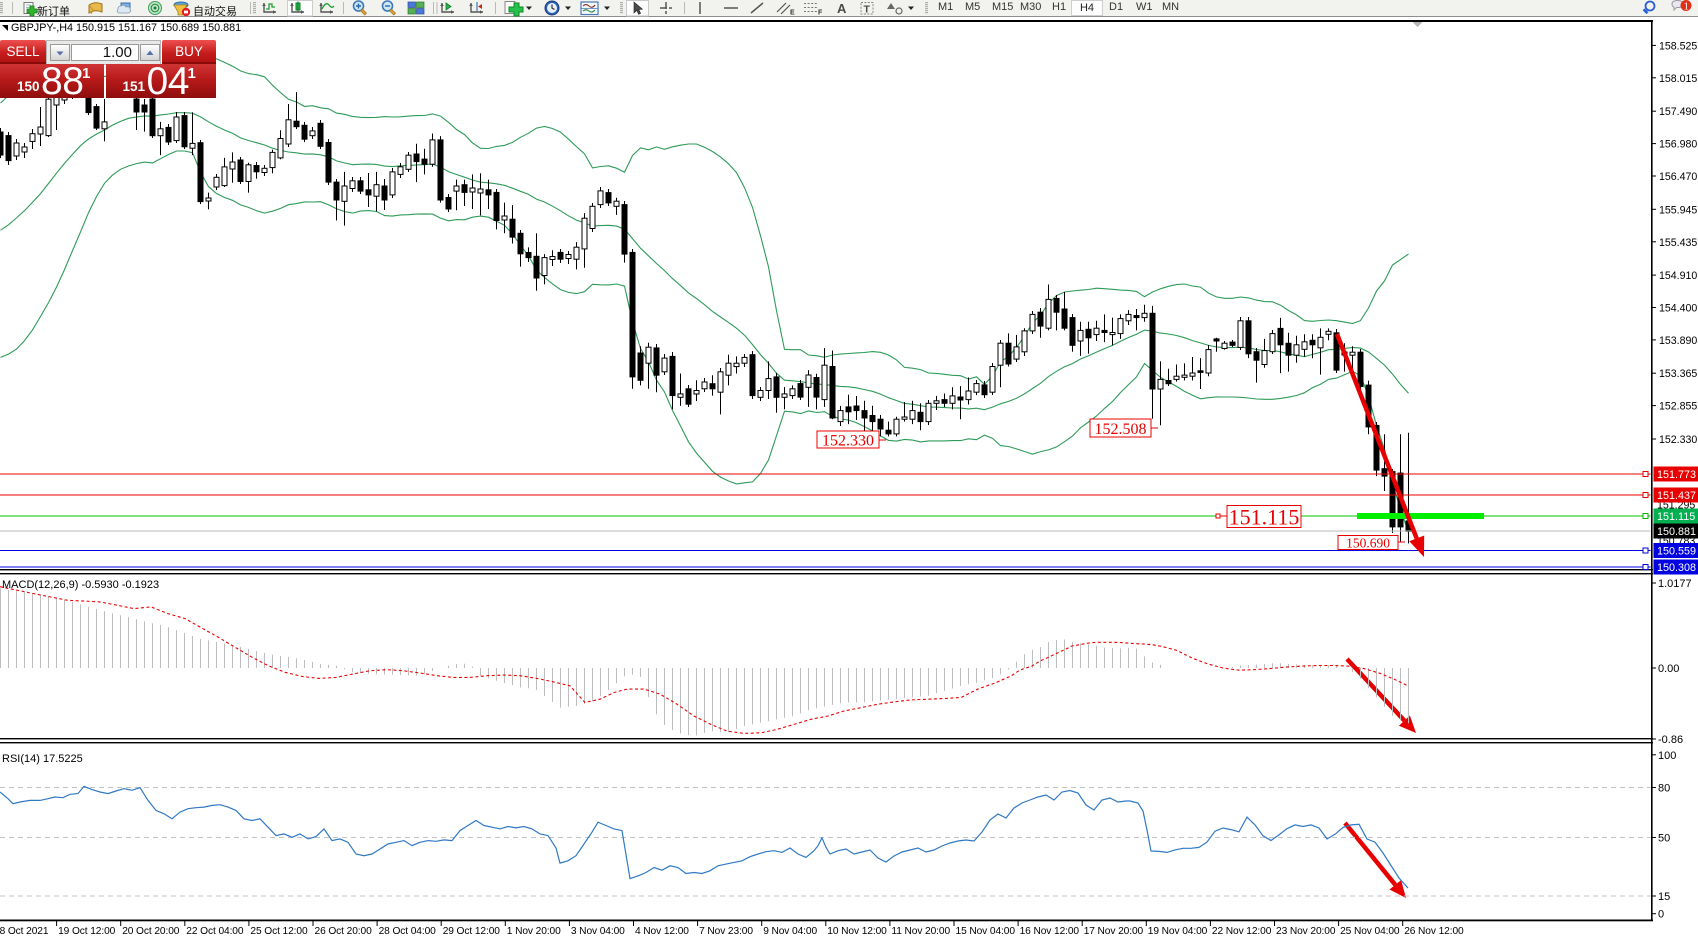 Image resolution: width=1698 pixels, height=938 pixels. I want to click on svg-text: 154.400, so click(1678, 309).